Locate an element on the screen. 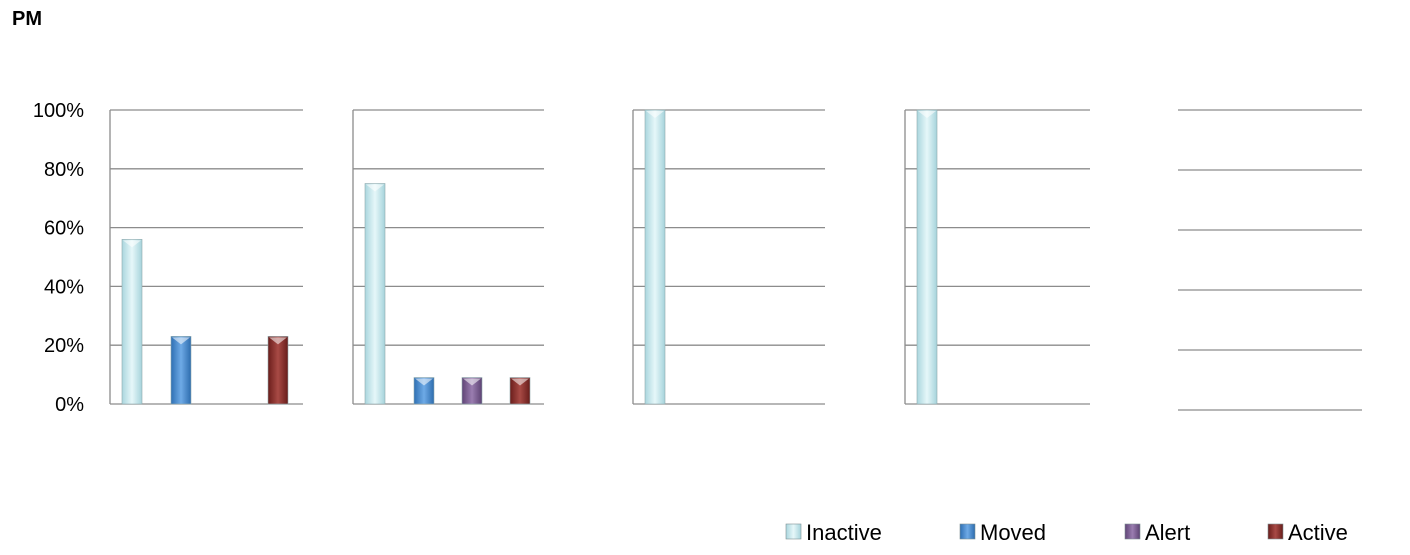 The width and height of the screenshot is (1410, 555). legend-item-inactive: Inactive is located at coordinates (833, 532).